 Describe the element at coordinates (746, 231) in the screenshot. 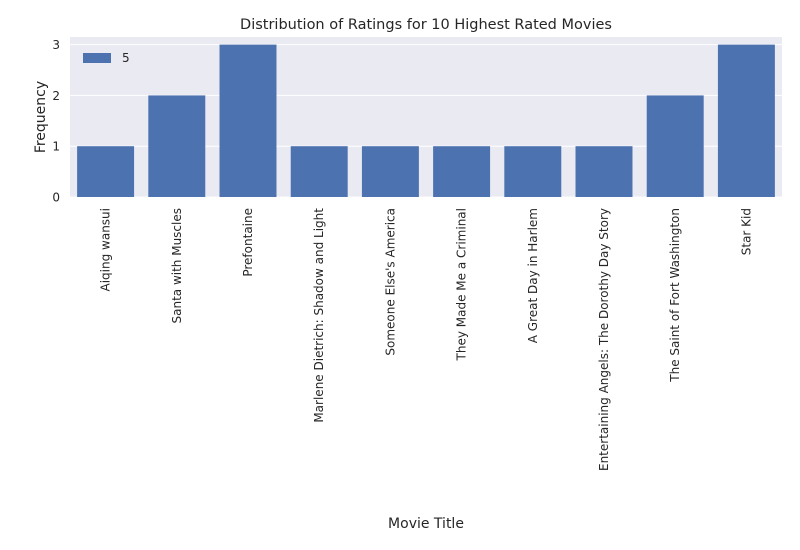

I see `x-tick-label: Star Kid` at that location.